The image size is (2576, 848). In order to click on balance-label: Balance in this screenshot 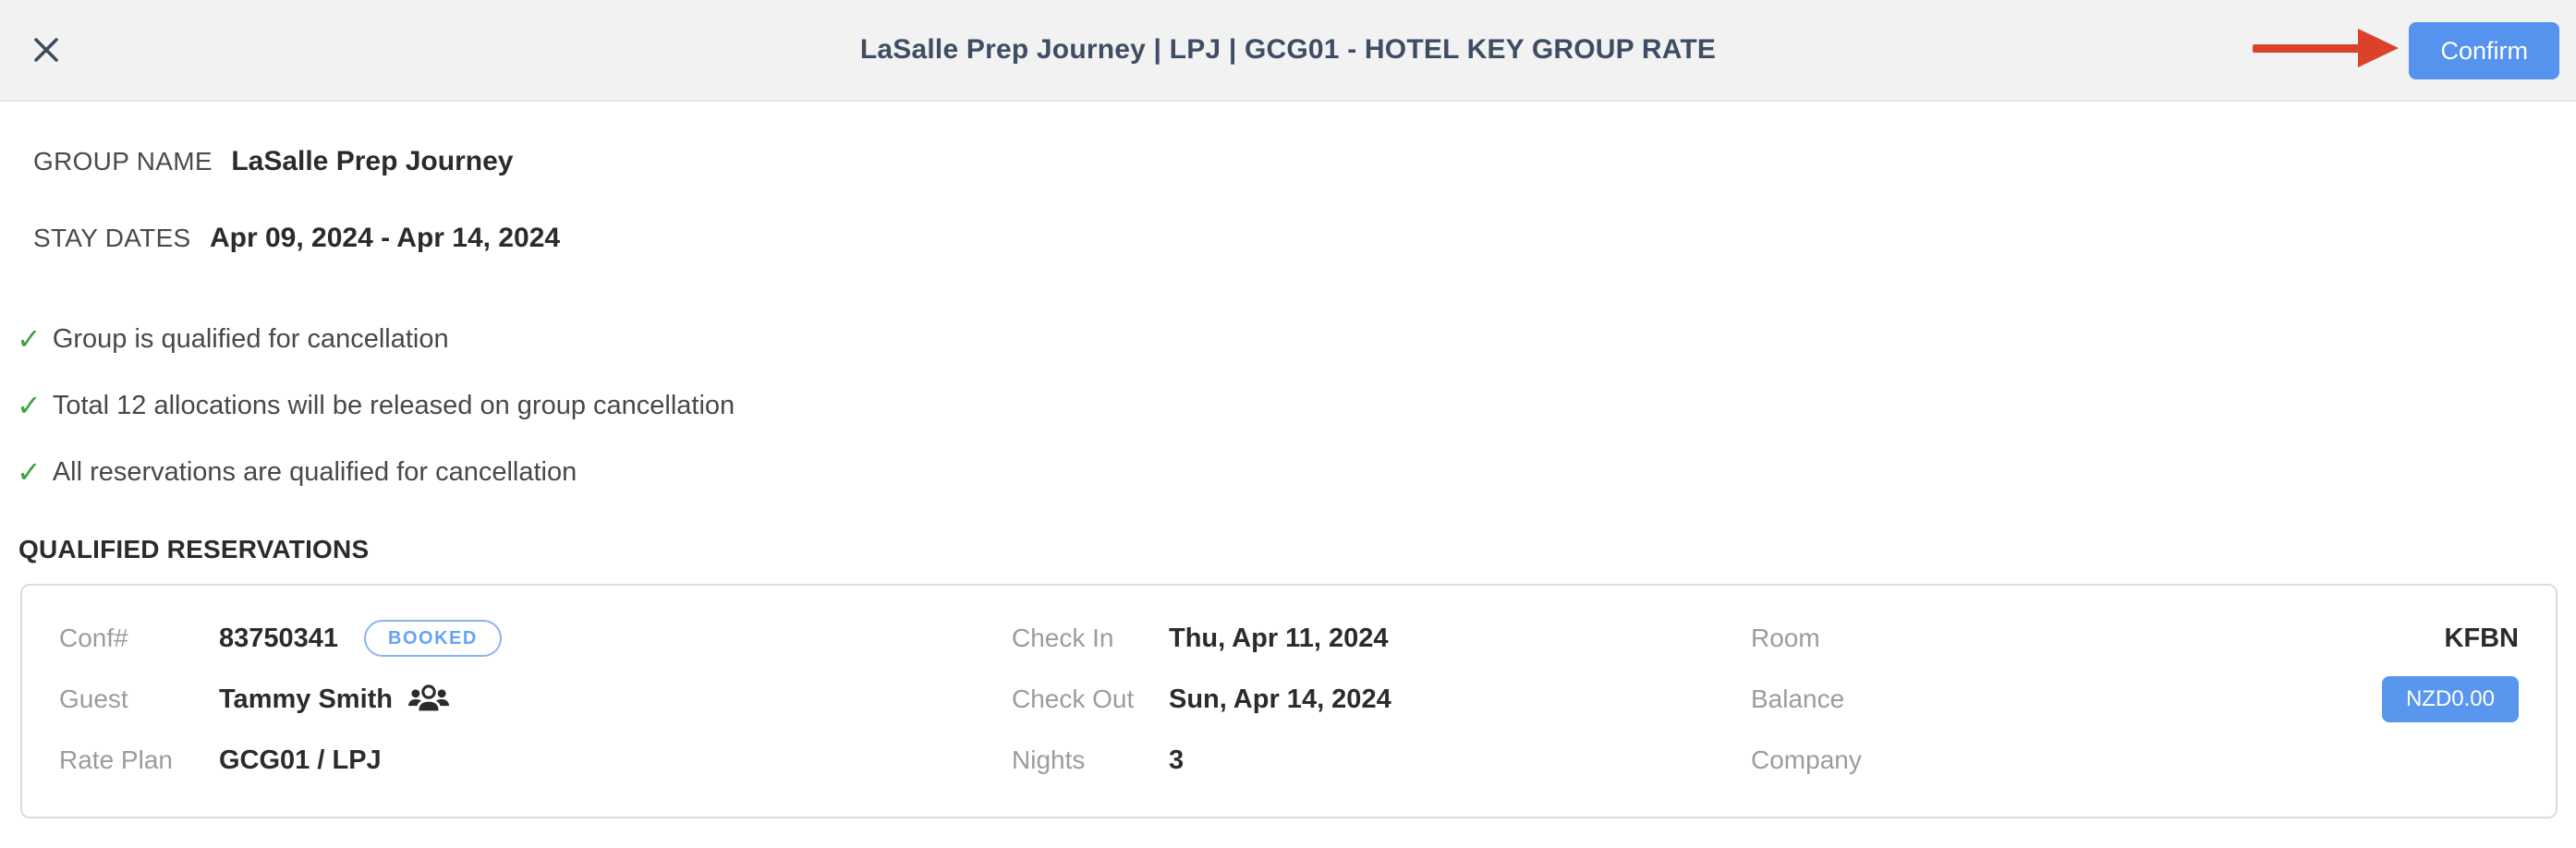, I will do `click(1798, 698)`.